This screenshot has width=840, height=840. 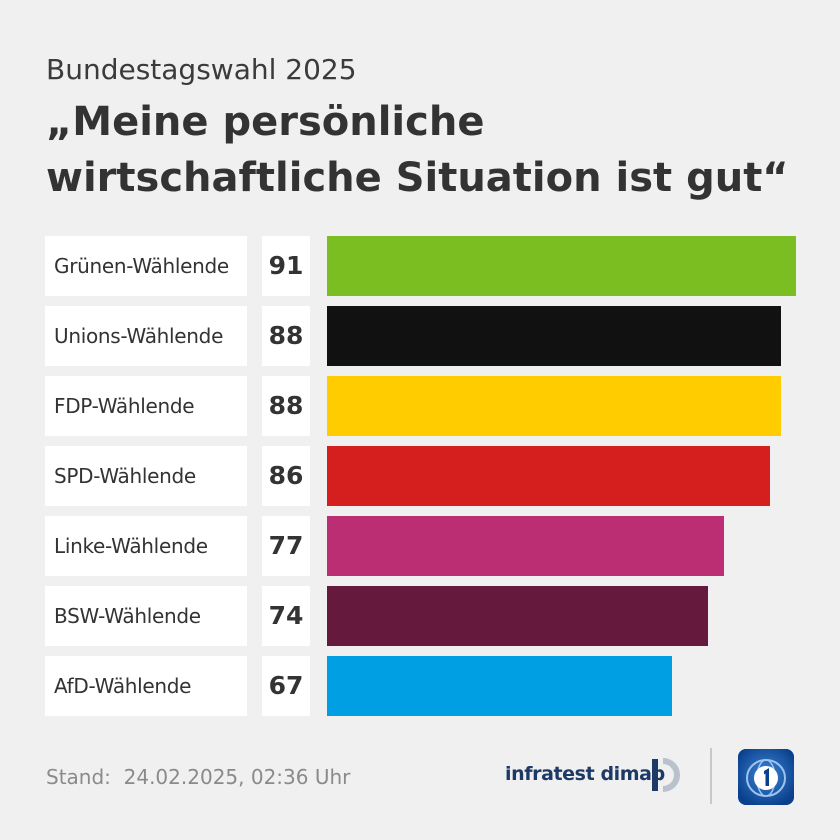 What do you see at coordinates (711, 776) in the screenshot?
I see `footer-divider` at bounding box center [711, 776].